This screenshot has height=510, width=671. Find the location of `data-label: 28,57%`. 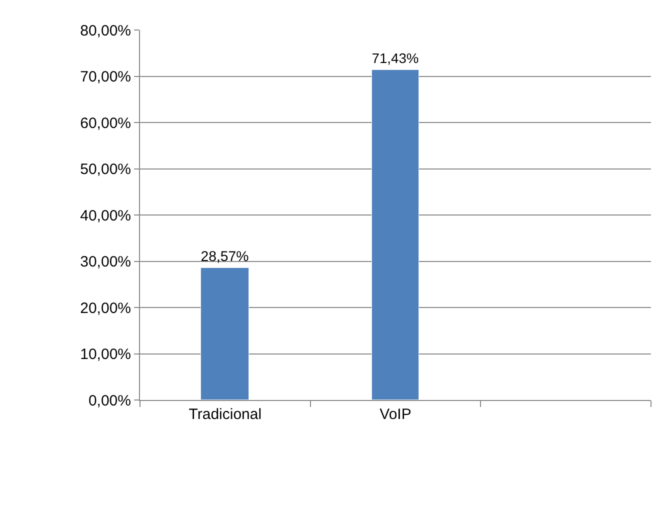

data-label: 28,57% is located at coordinates (225, 256).